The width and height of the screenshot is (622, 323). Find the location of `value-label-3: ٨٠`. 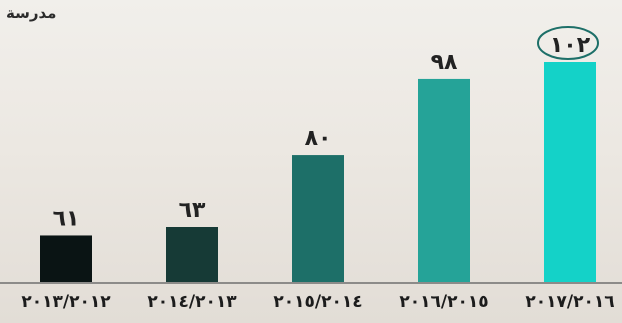

value-label-3: ٨٠ is located at coordinates (318, 138).